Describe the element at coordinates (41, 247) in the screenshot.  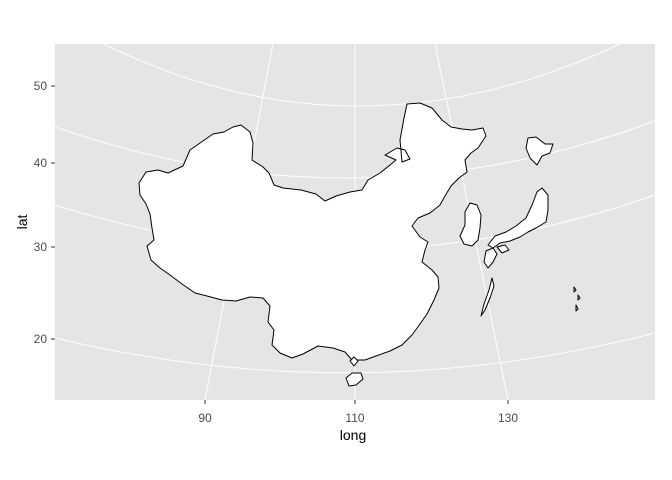
I see `y-tick-label: 30` at that location.